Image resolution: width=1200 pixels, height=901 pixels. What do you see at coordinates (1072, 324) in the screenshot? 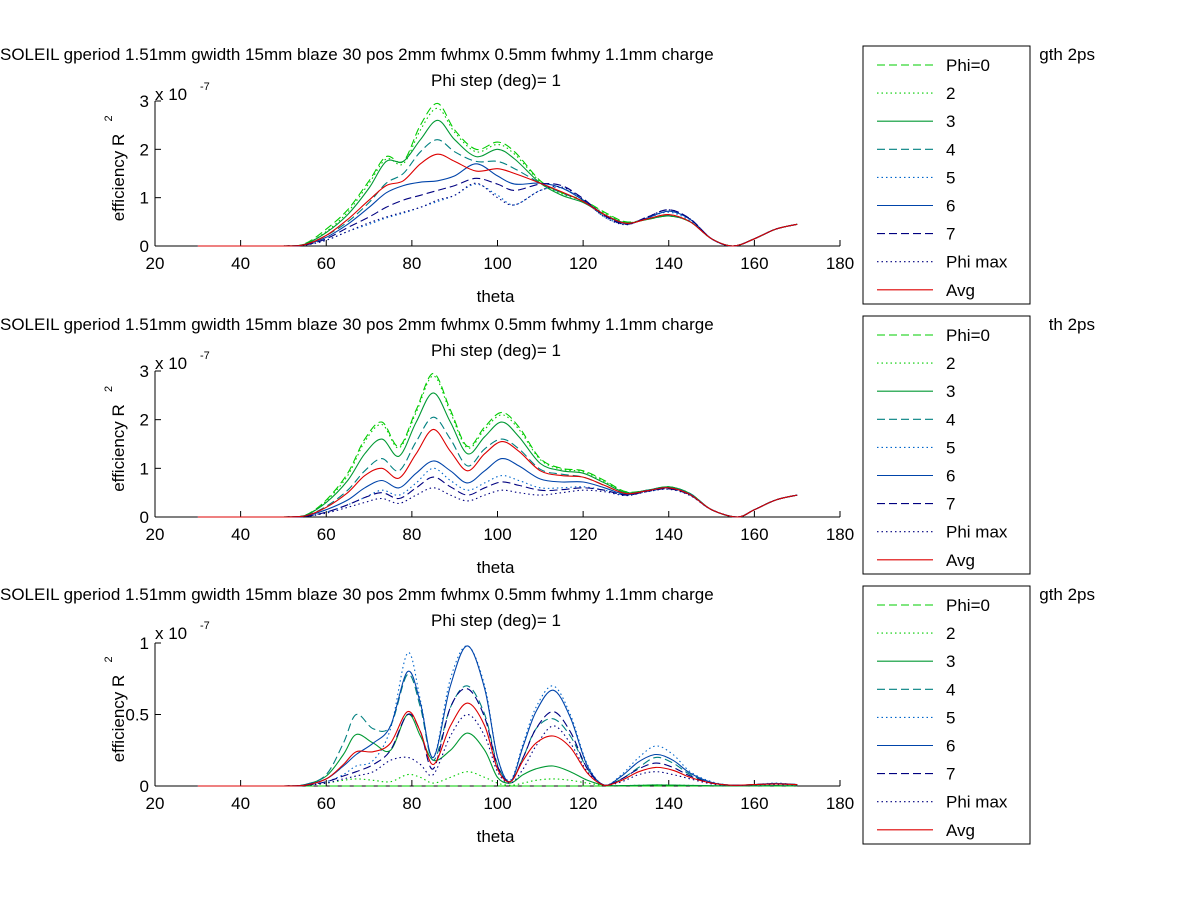
I see `chart-title-tail: th 2ps` at bounding box center [1072, 324].